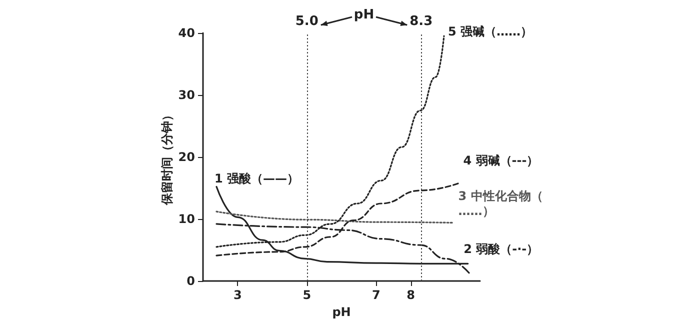 Image resolution: width=680 pixels, height=326 pixels. What do you see at coordinates (186, 157) in the screenshot?
I see `y-tick-label: 20` at bounding box center [186, 157].